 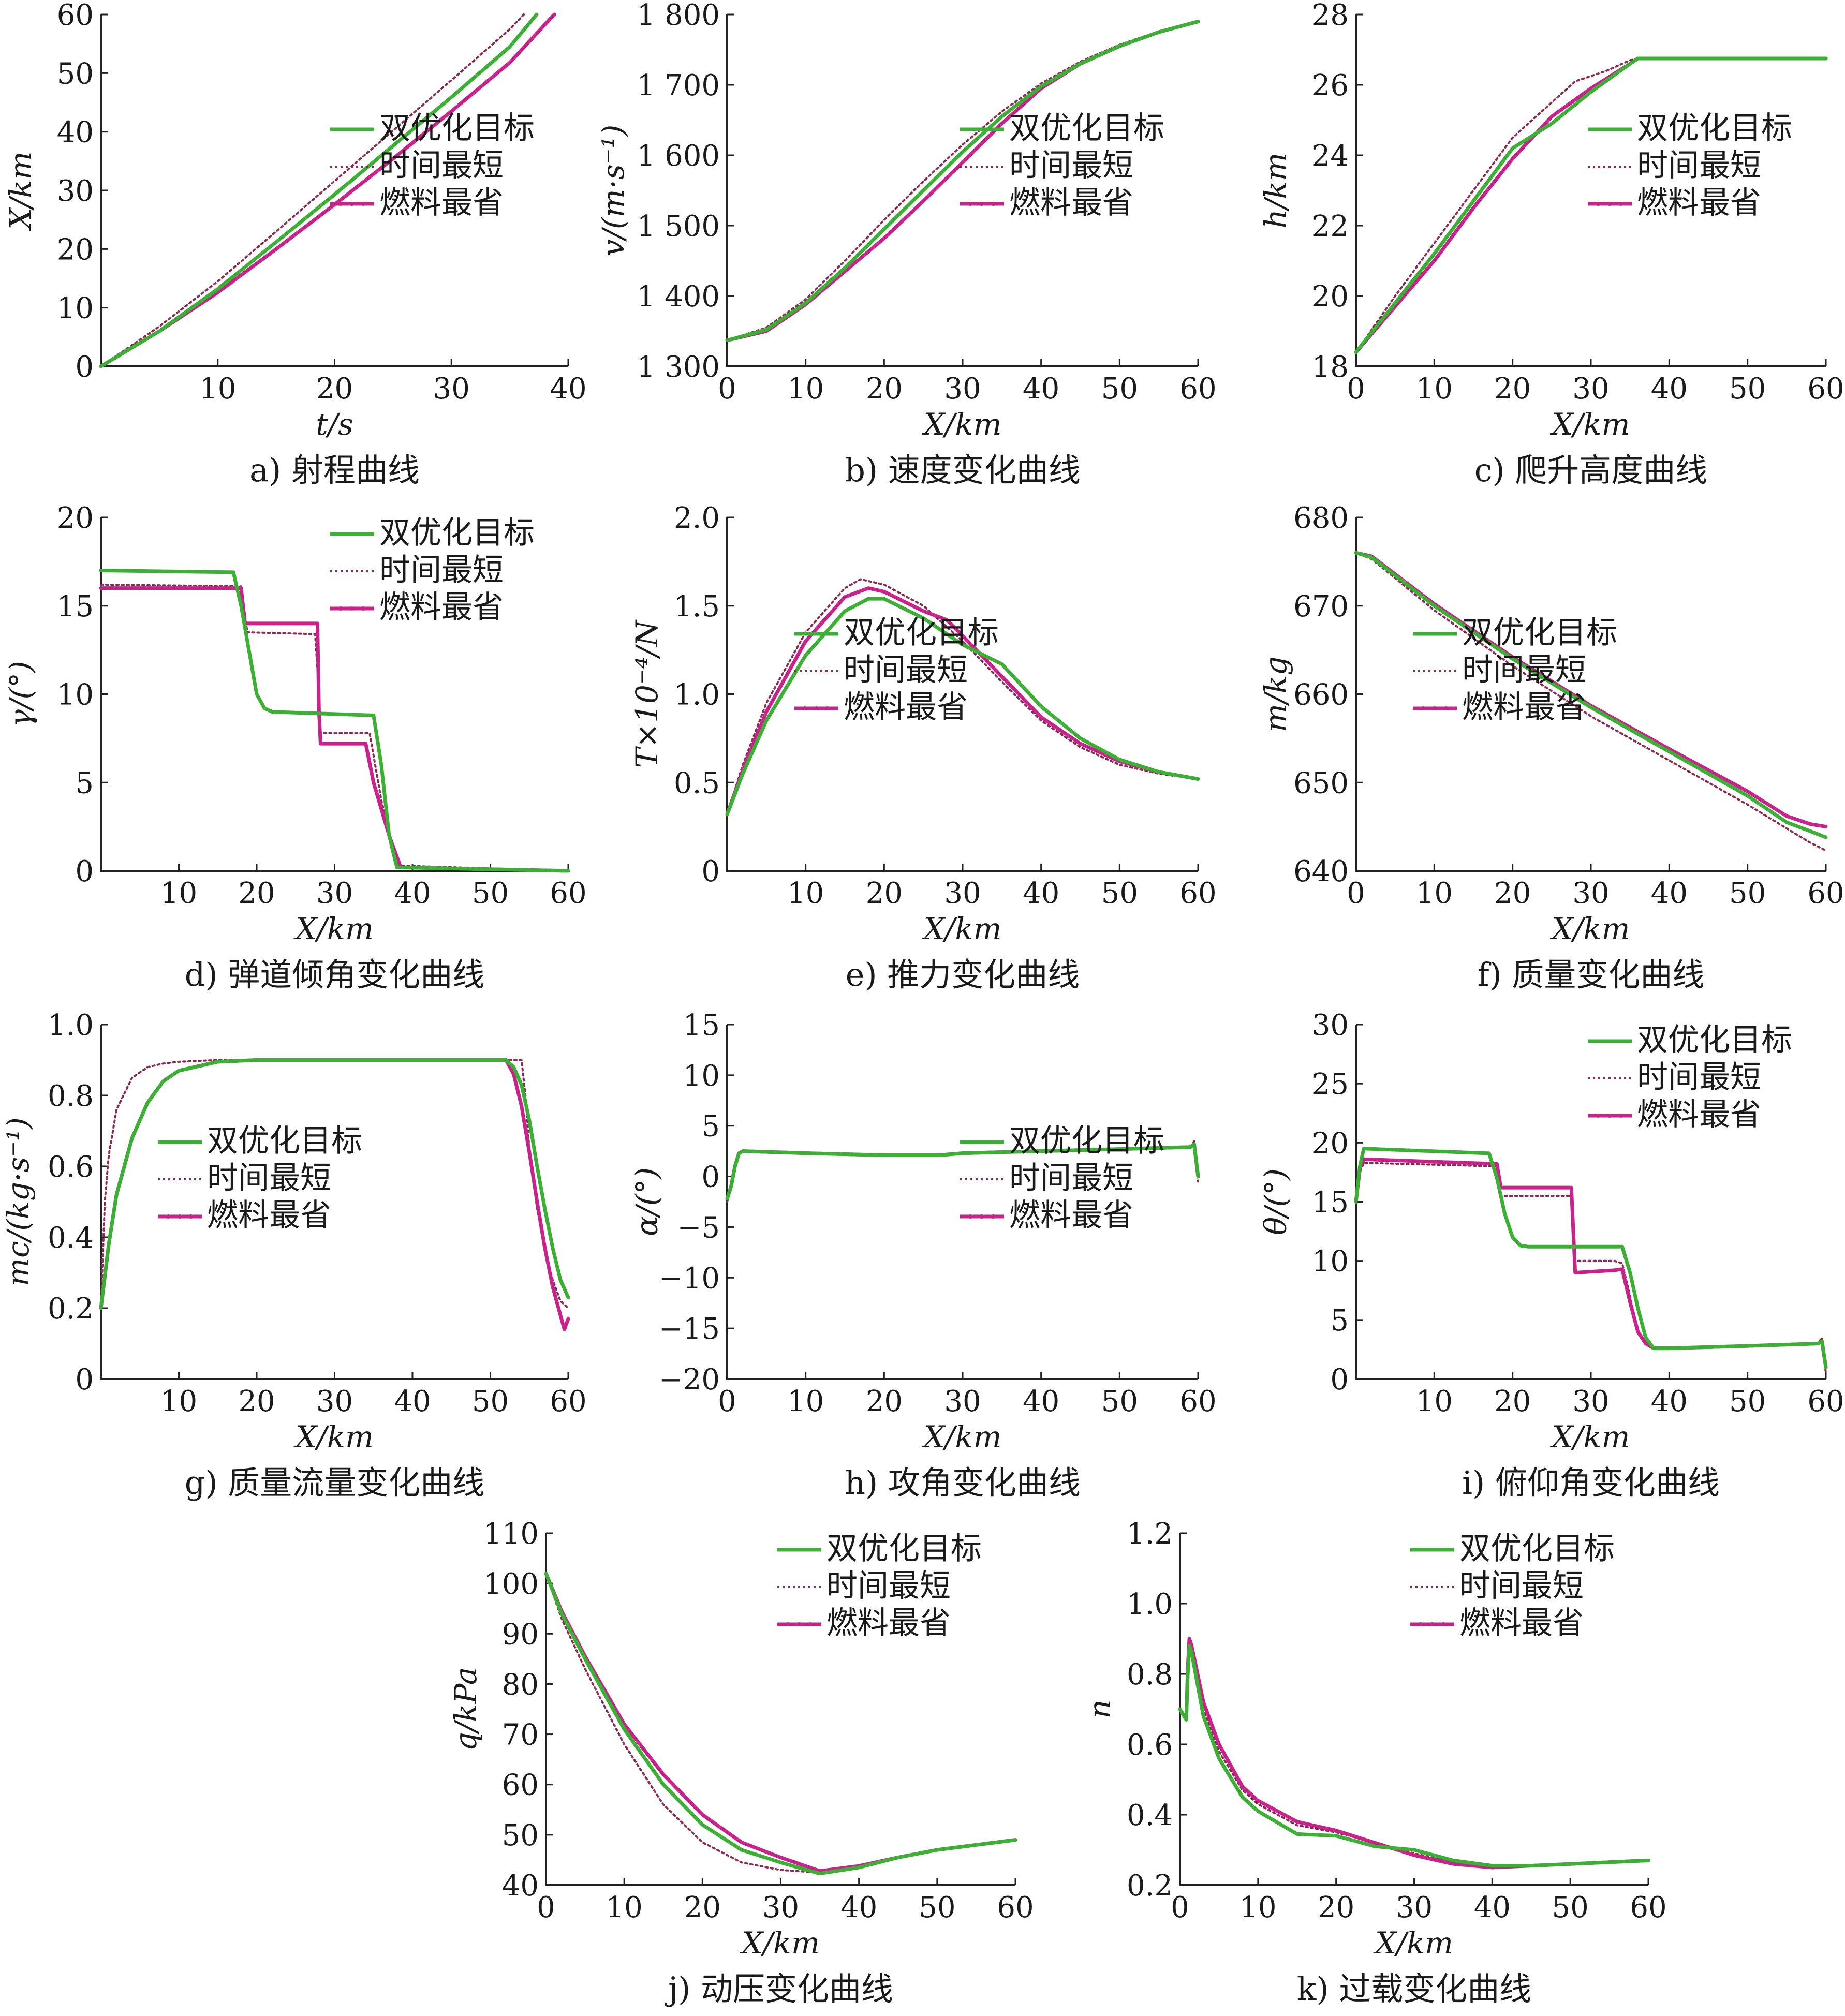 I want to click on chart-caption: c) 爬升高度曲线, so click(x=1591, y=470).